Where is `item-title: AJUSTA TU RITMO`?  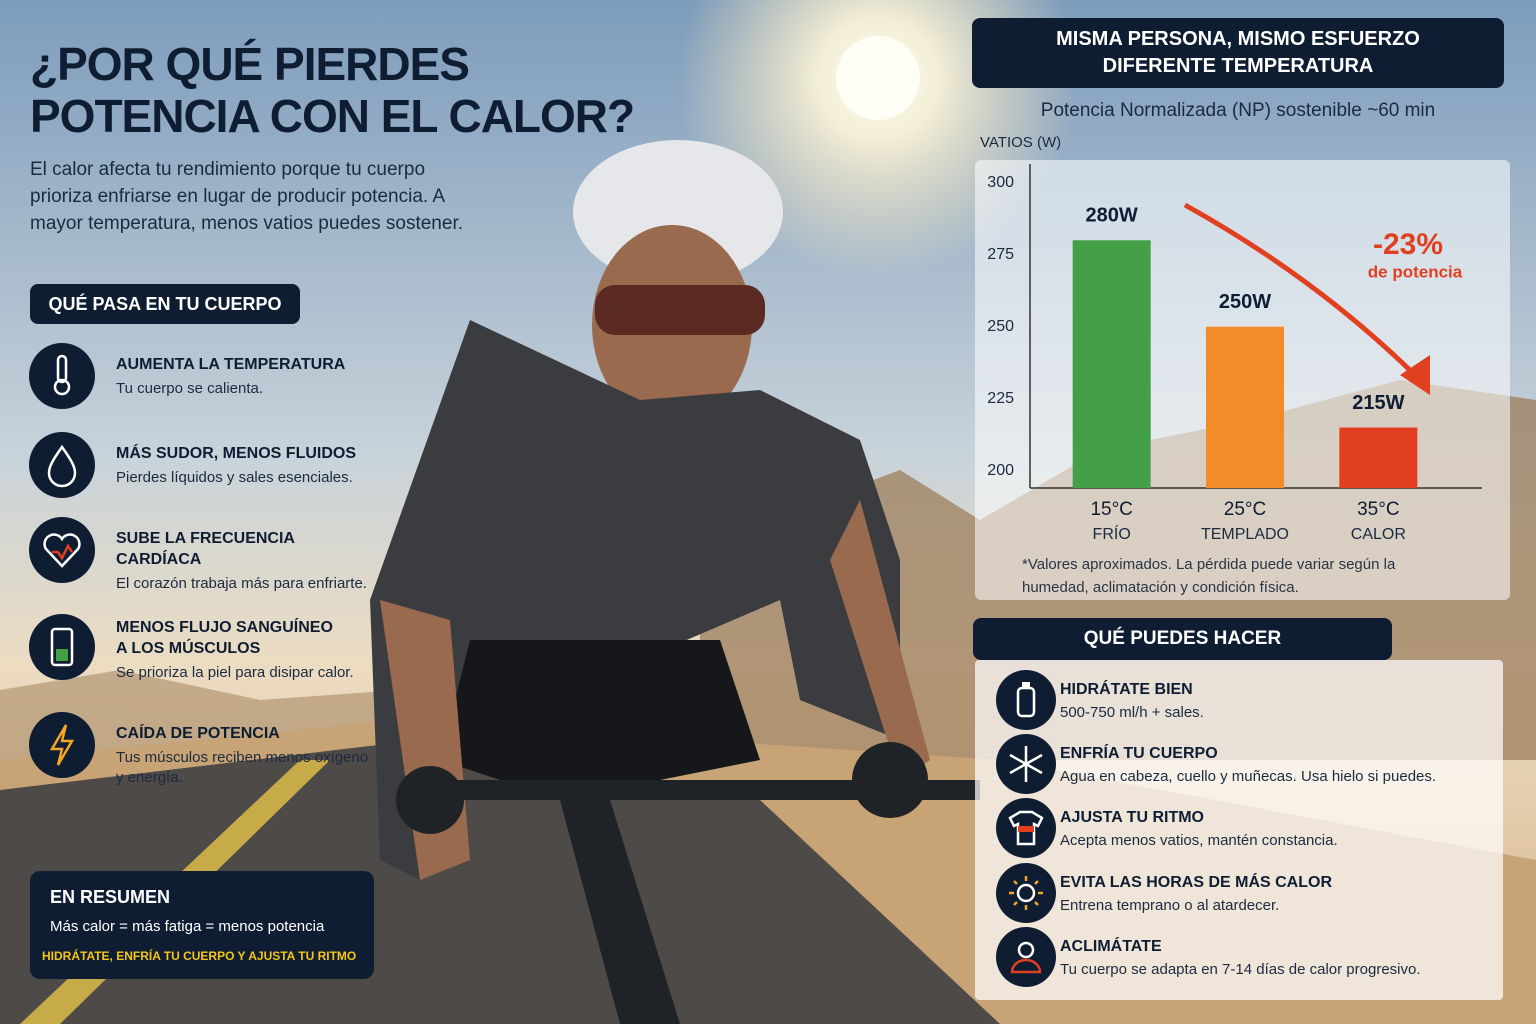 item-title: AJUSTA TU RITMO is located at coordinates (1132, 817).